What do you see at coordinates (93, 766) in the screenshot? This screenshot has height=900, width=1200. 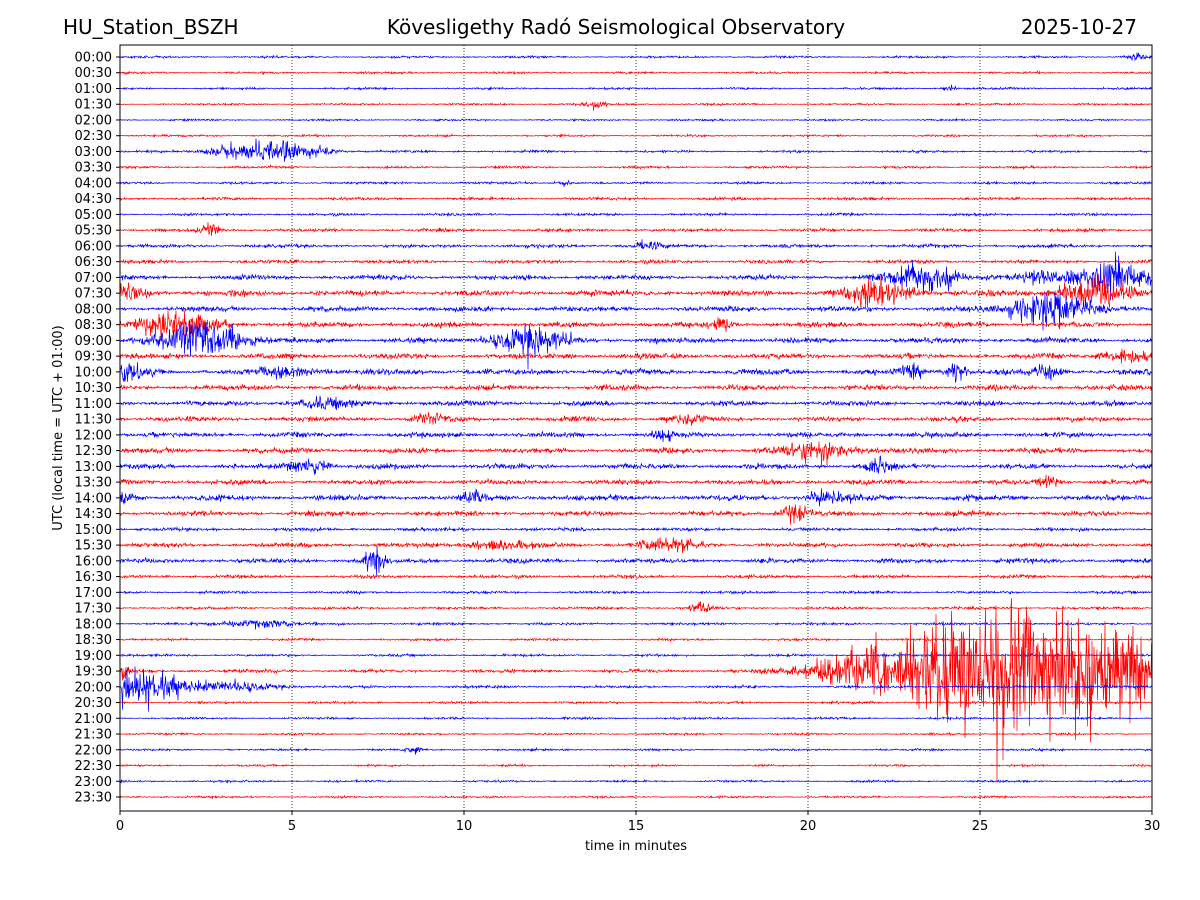 I see `y-tick-label: 22:30` at bounding box center [93, 766].